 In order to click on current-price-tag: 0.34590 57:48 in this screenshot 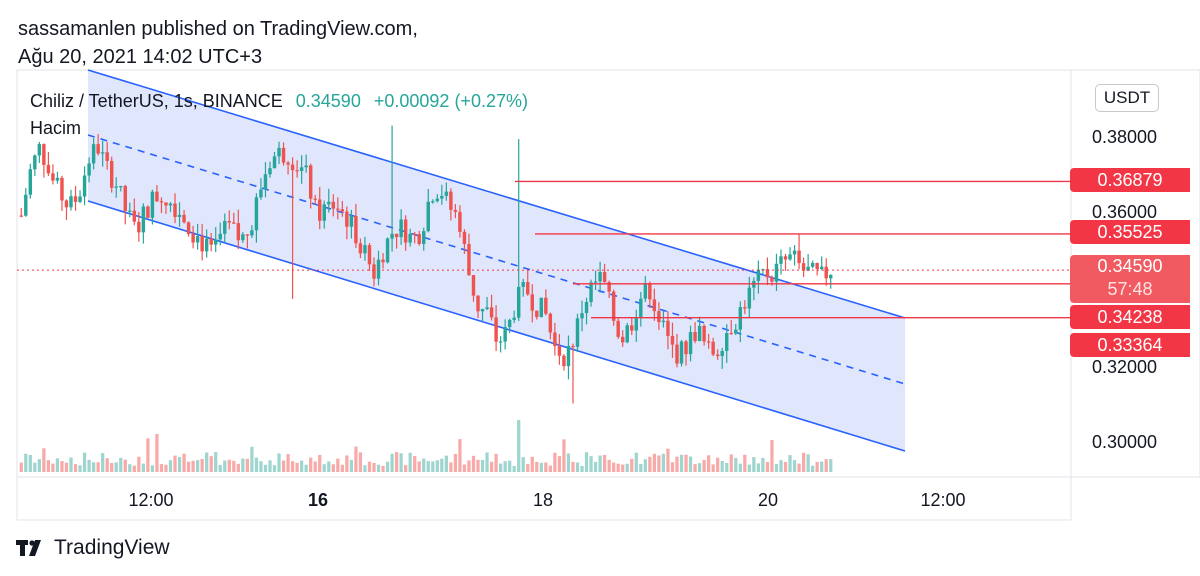, I will do `click(1130, 279)`.